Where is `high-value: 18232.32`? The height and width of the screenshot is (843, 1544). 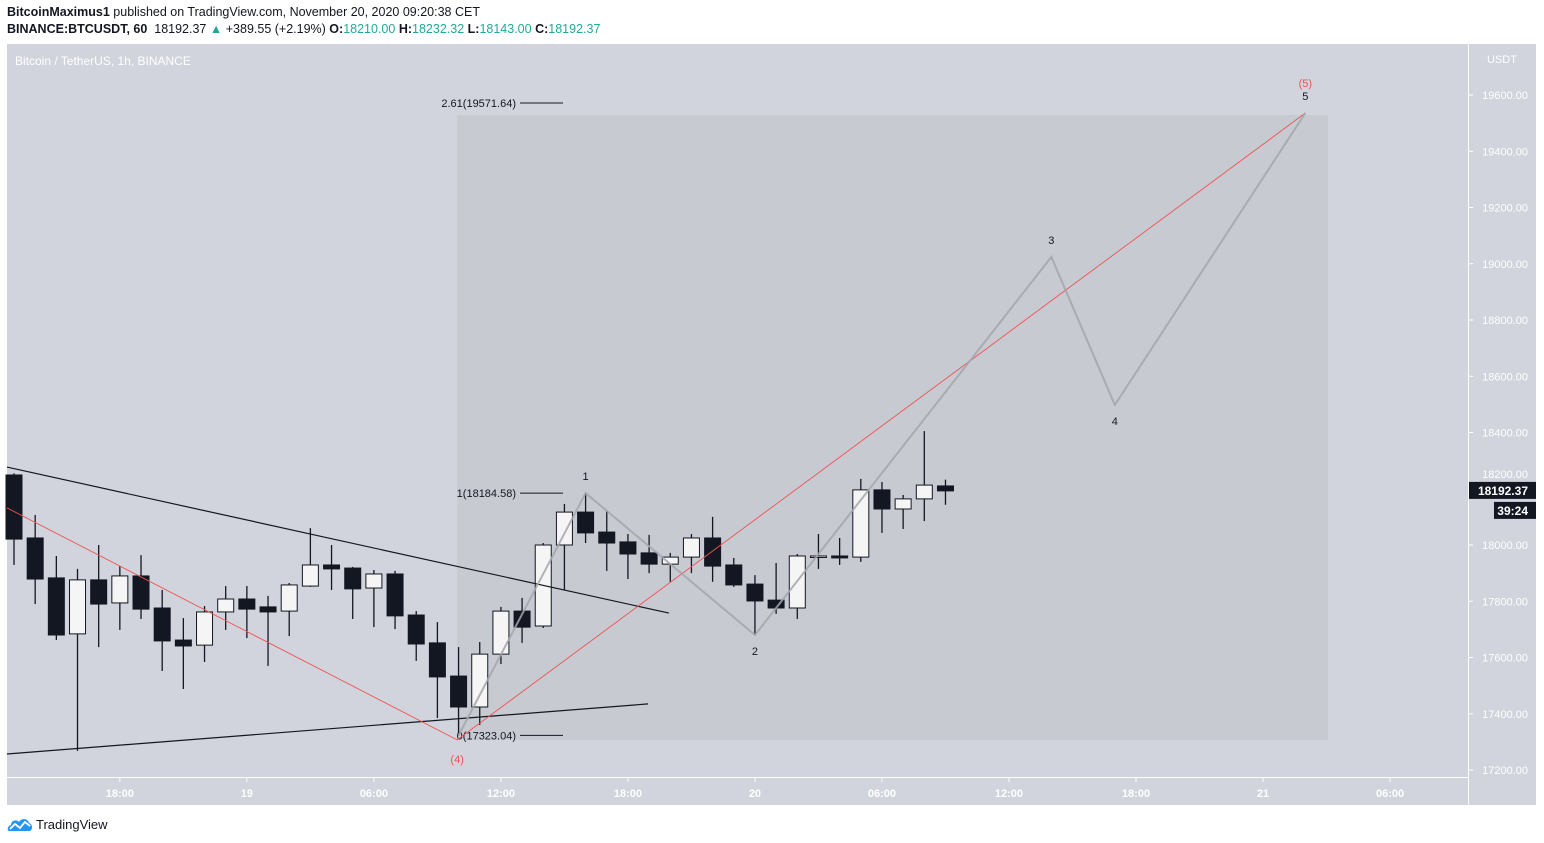 high-value: 18232.32 is located at coordinates (438, 29).